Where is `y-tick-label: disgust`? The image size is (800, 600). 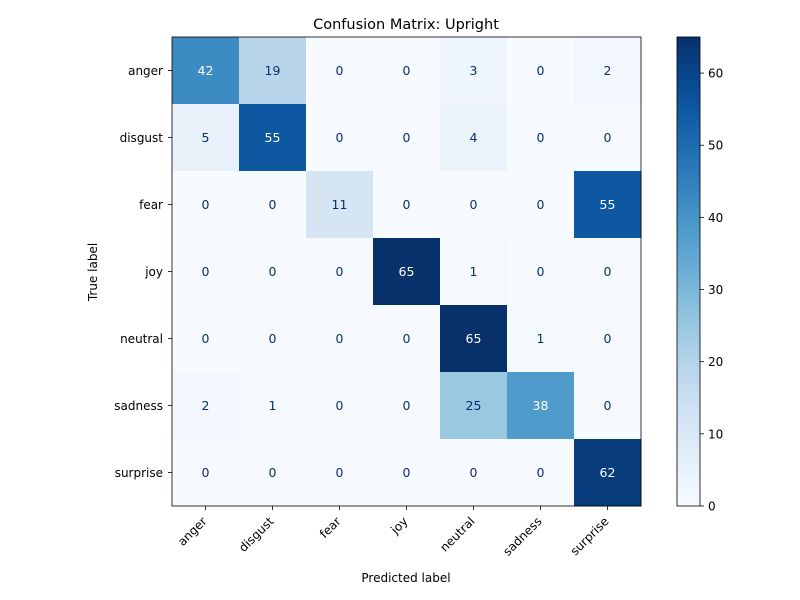 y-tick-label: disgust is located at coordinates (142, 138).